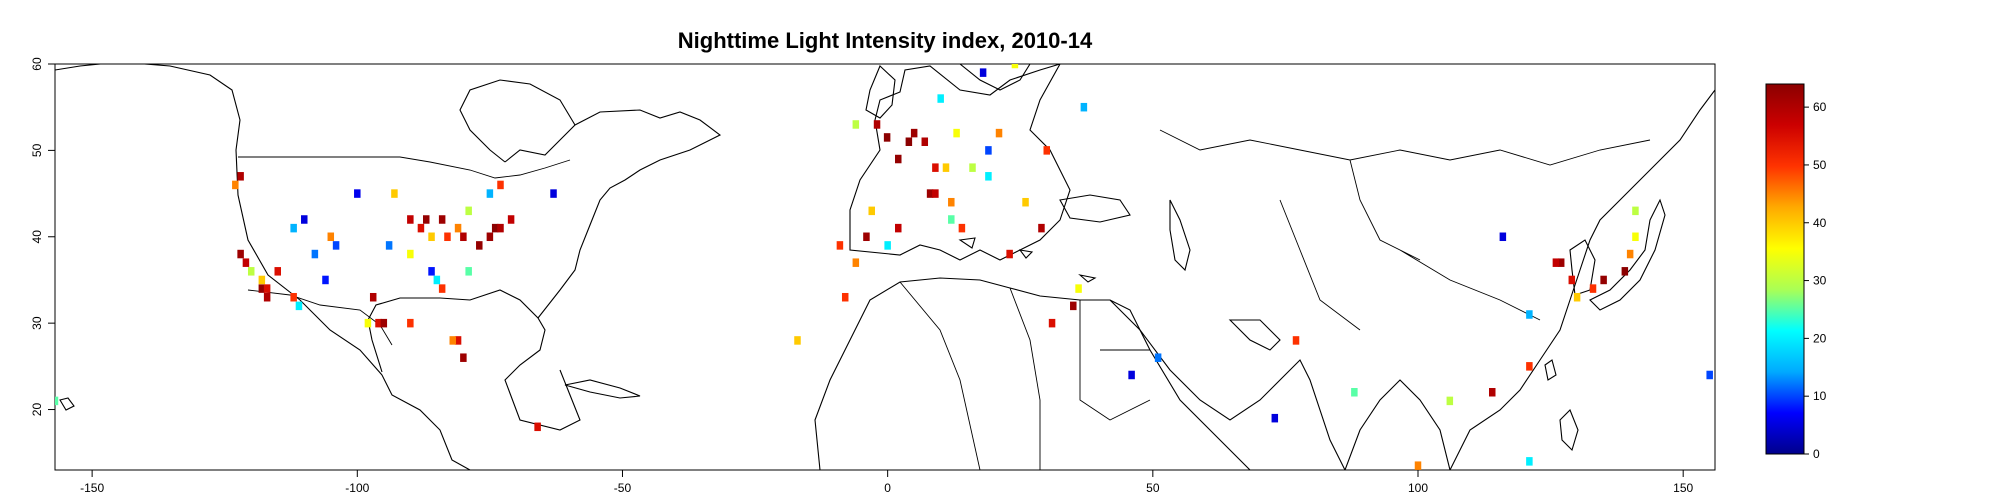  I want to click on x-tick-label: 50, so click(1153, 488).